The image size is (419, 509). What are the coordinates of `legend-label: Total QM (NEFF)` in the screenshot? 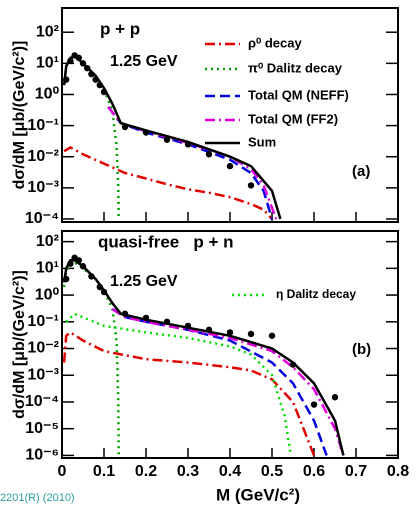 It's located at (298, 94).